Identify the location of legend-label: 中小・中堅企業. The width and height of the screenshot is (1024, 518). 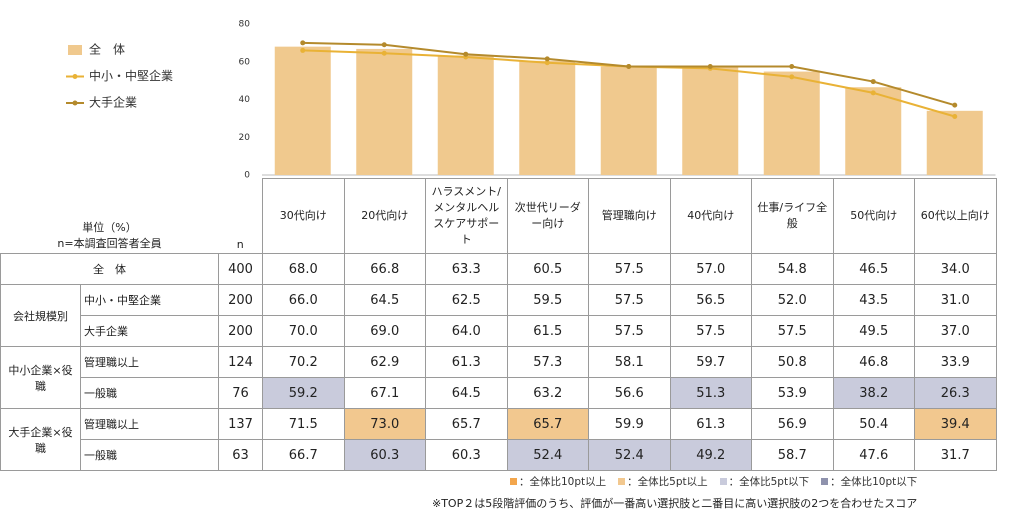
(131, 75).